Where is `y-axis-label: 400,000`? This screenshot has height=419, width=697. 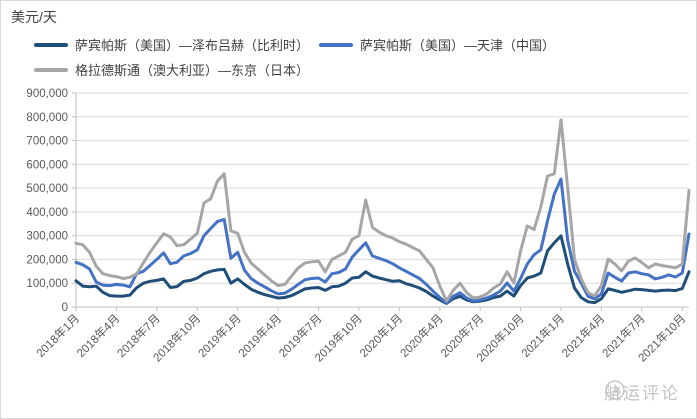 y-axis-label: 400,000 is located at coordinates (47, 213).